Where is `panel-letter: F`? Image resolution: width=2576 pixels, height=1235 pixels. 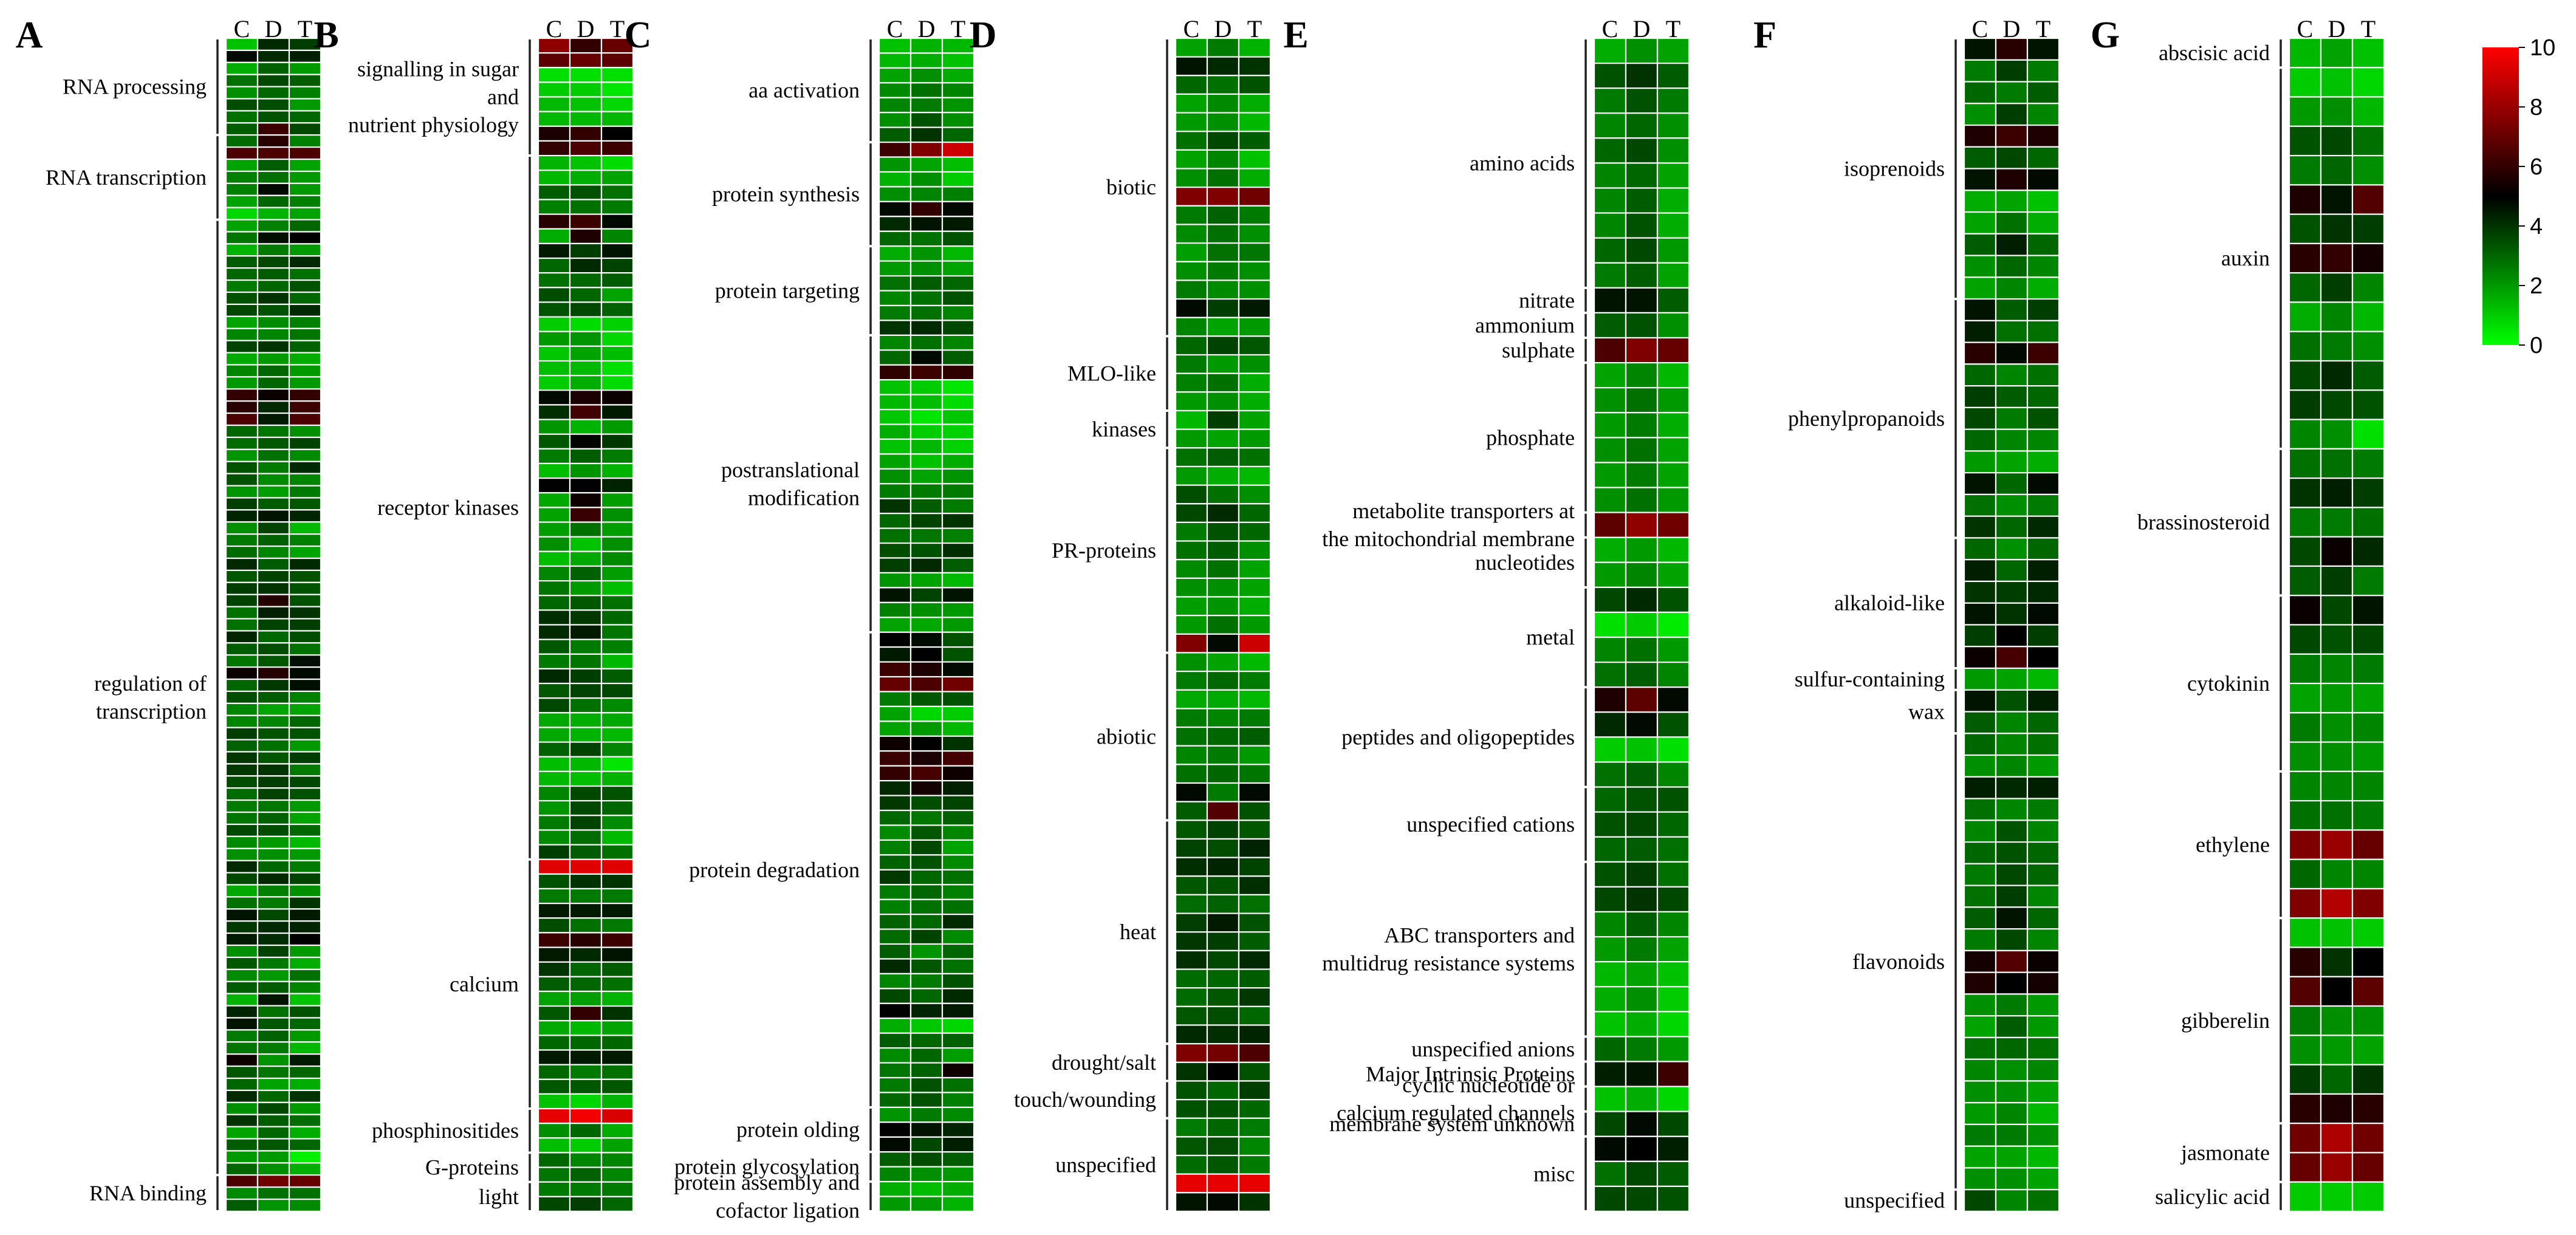 panel-letter: F is located at coordinates (1765, 35).